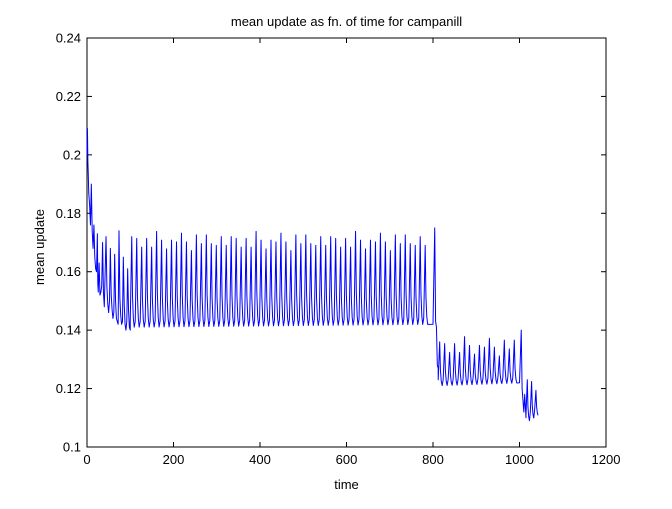 This screenshot has height=509, width=672. What do you see at coordinates (72, 447) in the screenshot?
I see `y-tick-label: 0.1` at bounding box center [72, 447].